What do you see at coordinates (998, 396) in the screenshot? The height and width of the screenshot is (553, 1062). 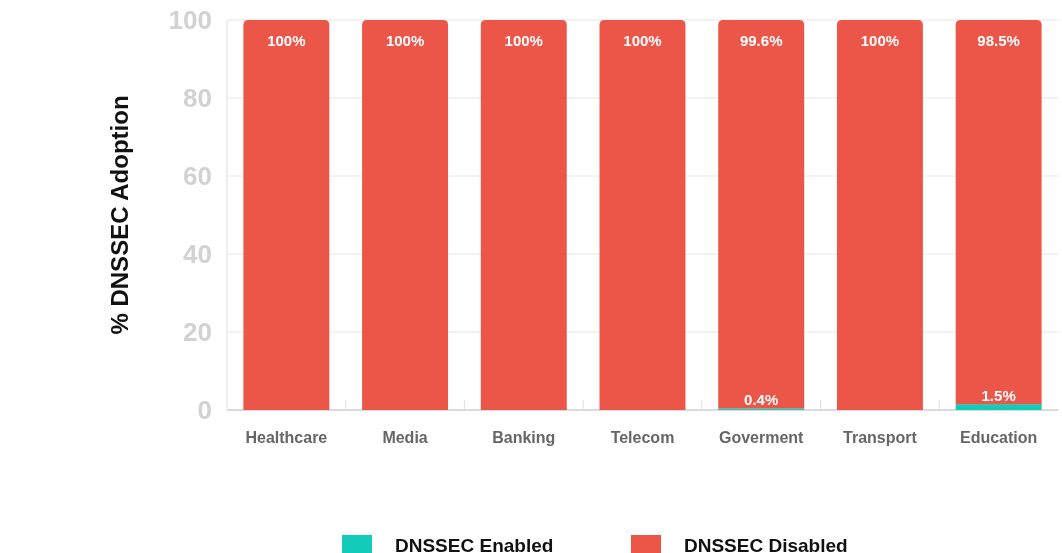 I see `data-label: 1.5%` at bounding box center [998, 396].